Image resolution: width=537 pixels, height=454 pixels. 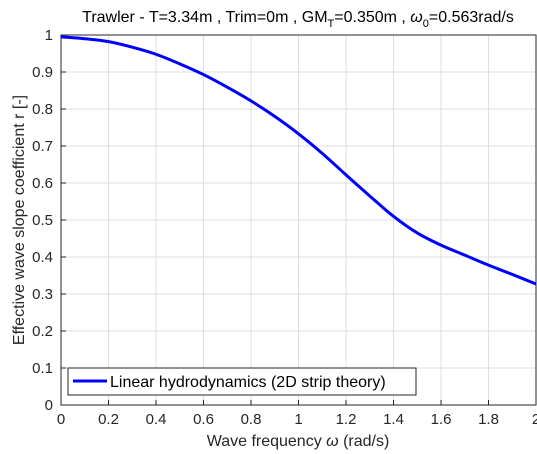 I want to click on x-tick-label: 0.8, so click(x=251, y=419).